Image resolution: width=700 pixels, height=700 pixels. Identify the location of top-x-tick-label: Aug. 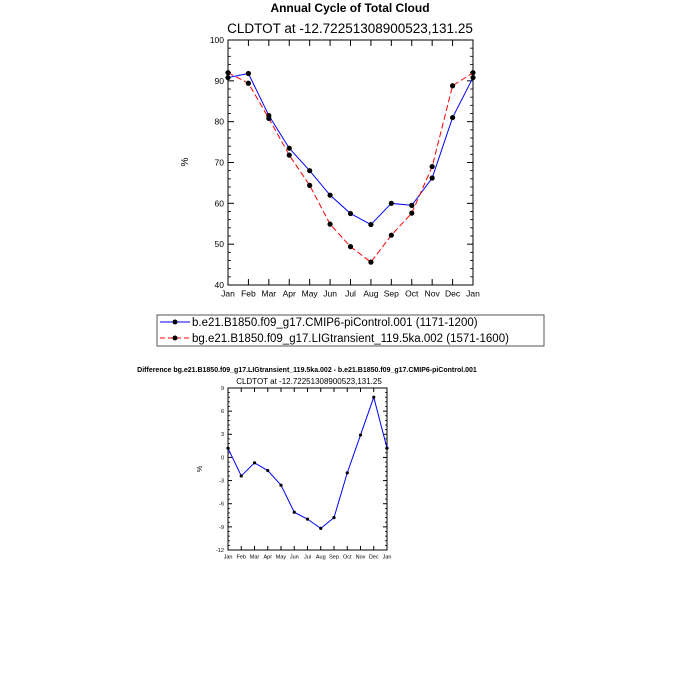
(370, 294).